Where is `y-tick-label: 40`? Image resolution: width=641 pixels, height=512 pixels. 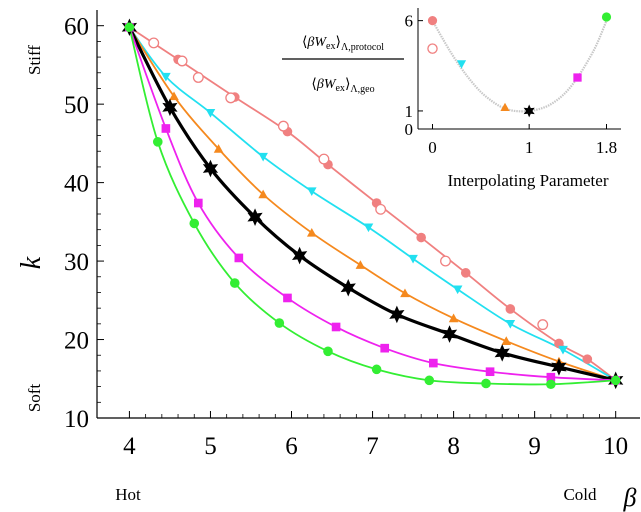
y-tick-label: 40 is located at coordinates (76, 184).